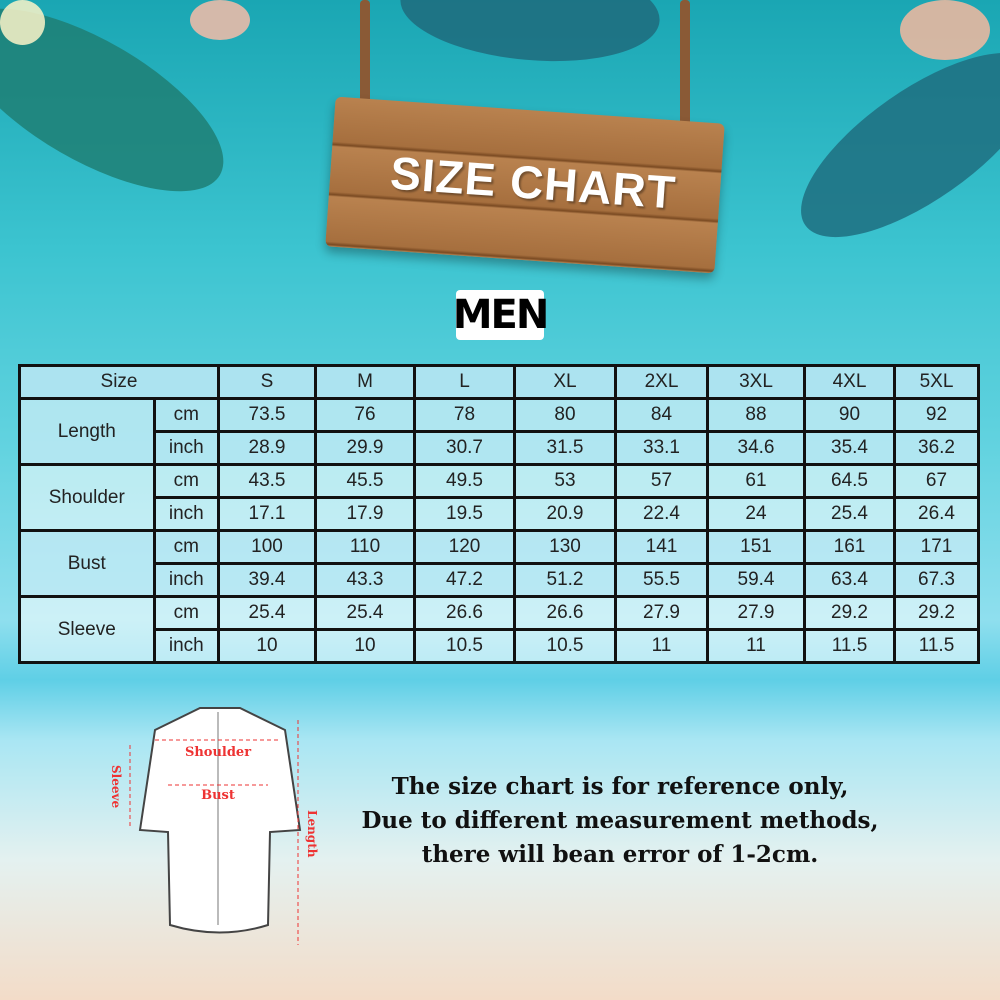 This screenshot has height=1000, width=1000. What do you see at coordinates (500, 448) in the screenshot?
I see `table-row: inch 28.9 29.9 30.7 31.5 33.1 34.6 35.4 36.2` at bounding box center [500, 448].